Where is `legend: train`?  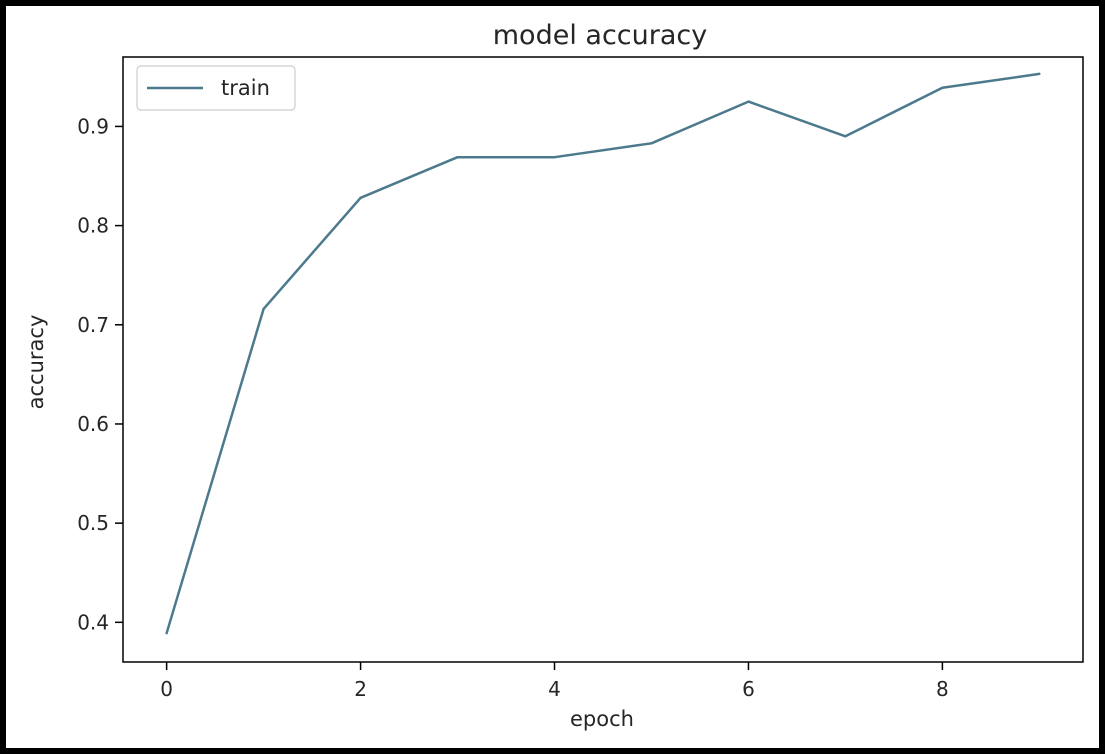
legend: train is located at coordinates (216, 88).